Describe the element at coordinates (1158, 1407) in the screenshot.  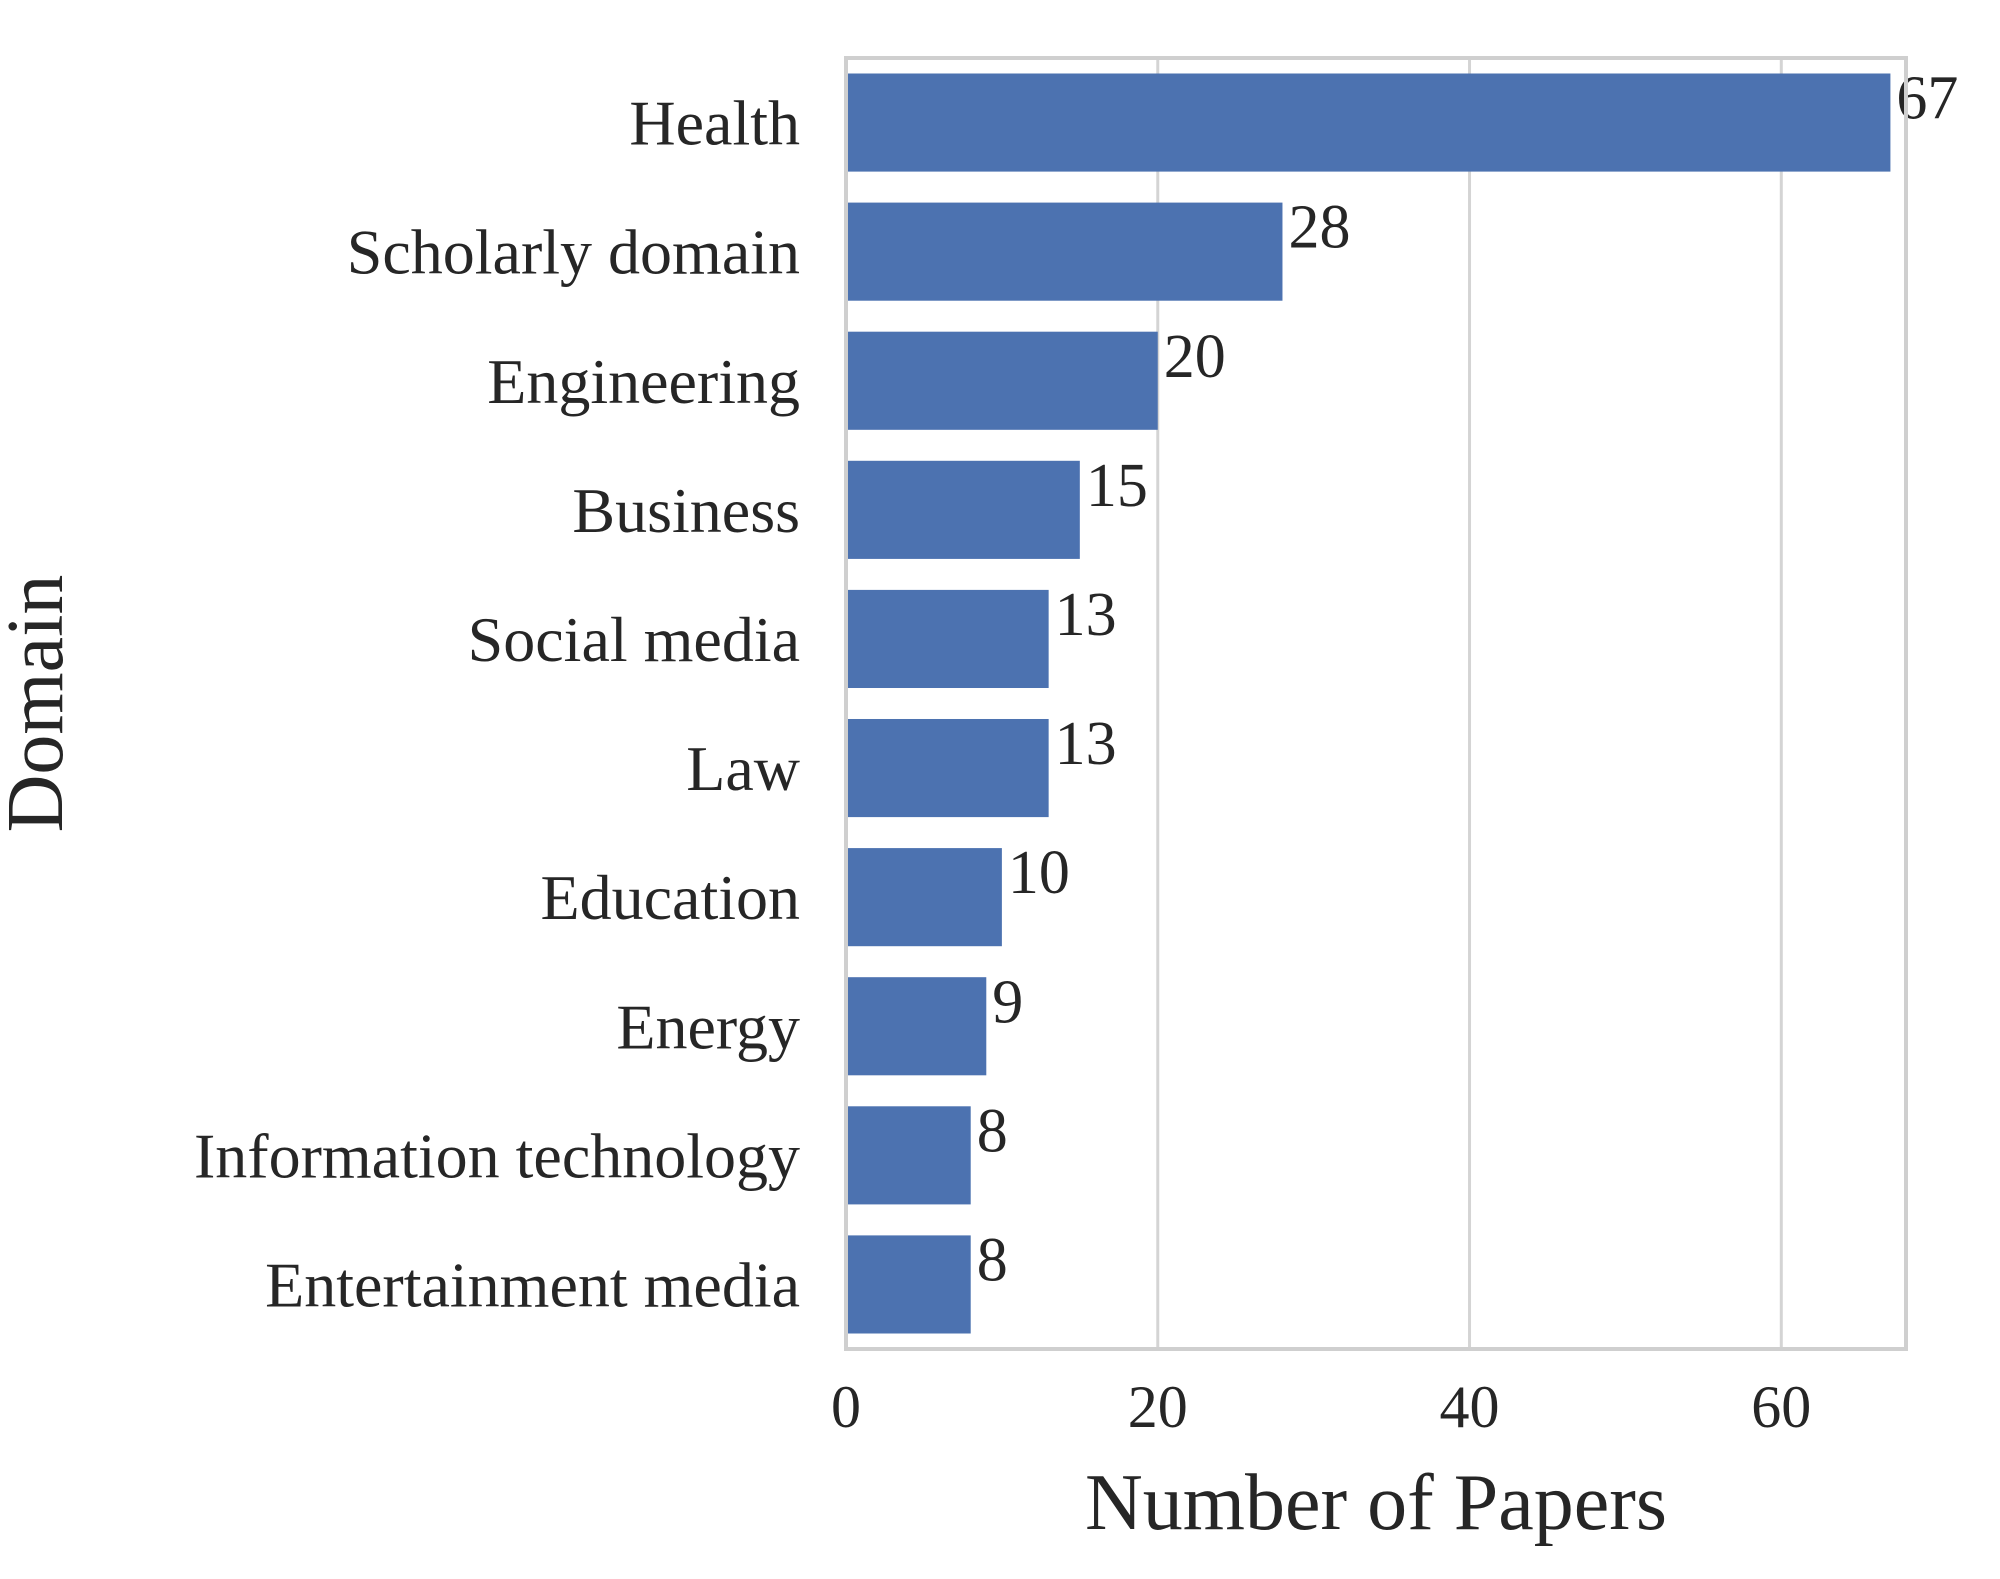
I see `x-tick-label: 20` at that location.